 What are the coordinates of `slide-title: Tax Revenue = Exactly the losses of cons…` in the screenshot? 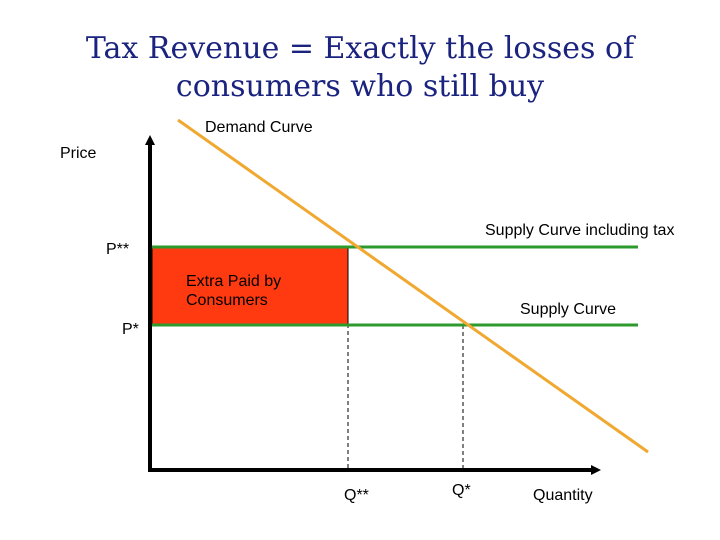 It's located at (360, 68).